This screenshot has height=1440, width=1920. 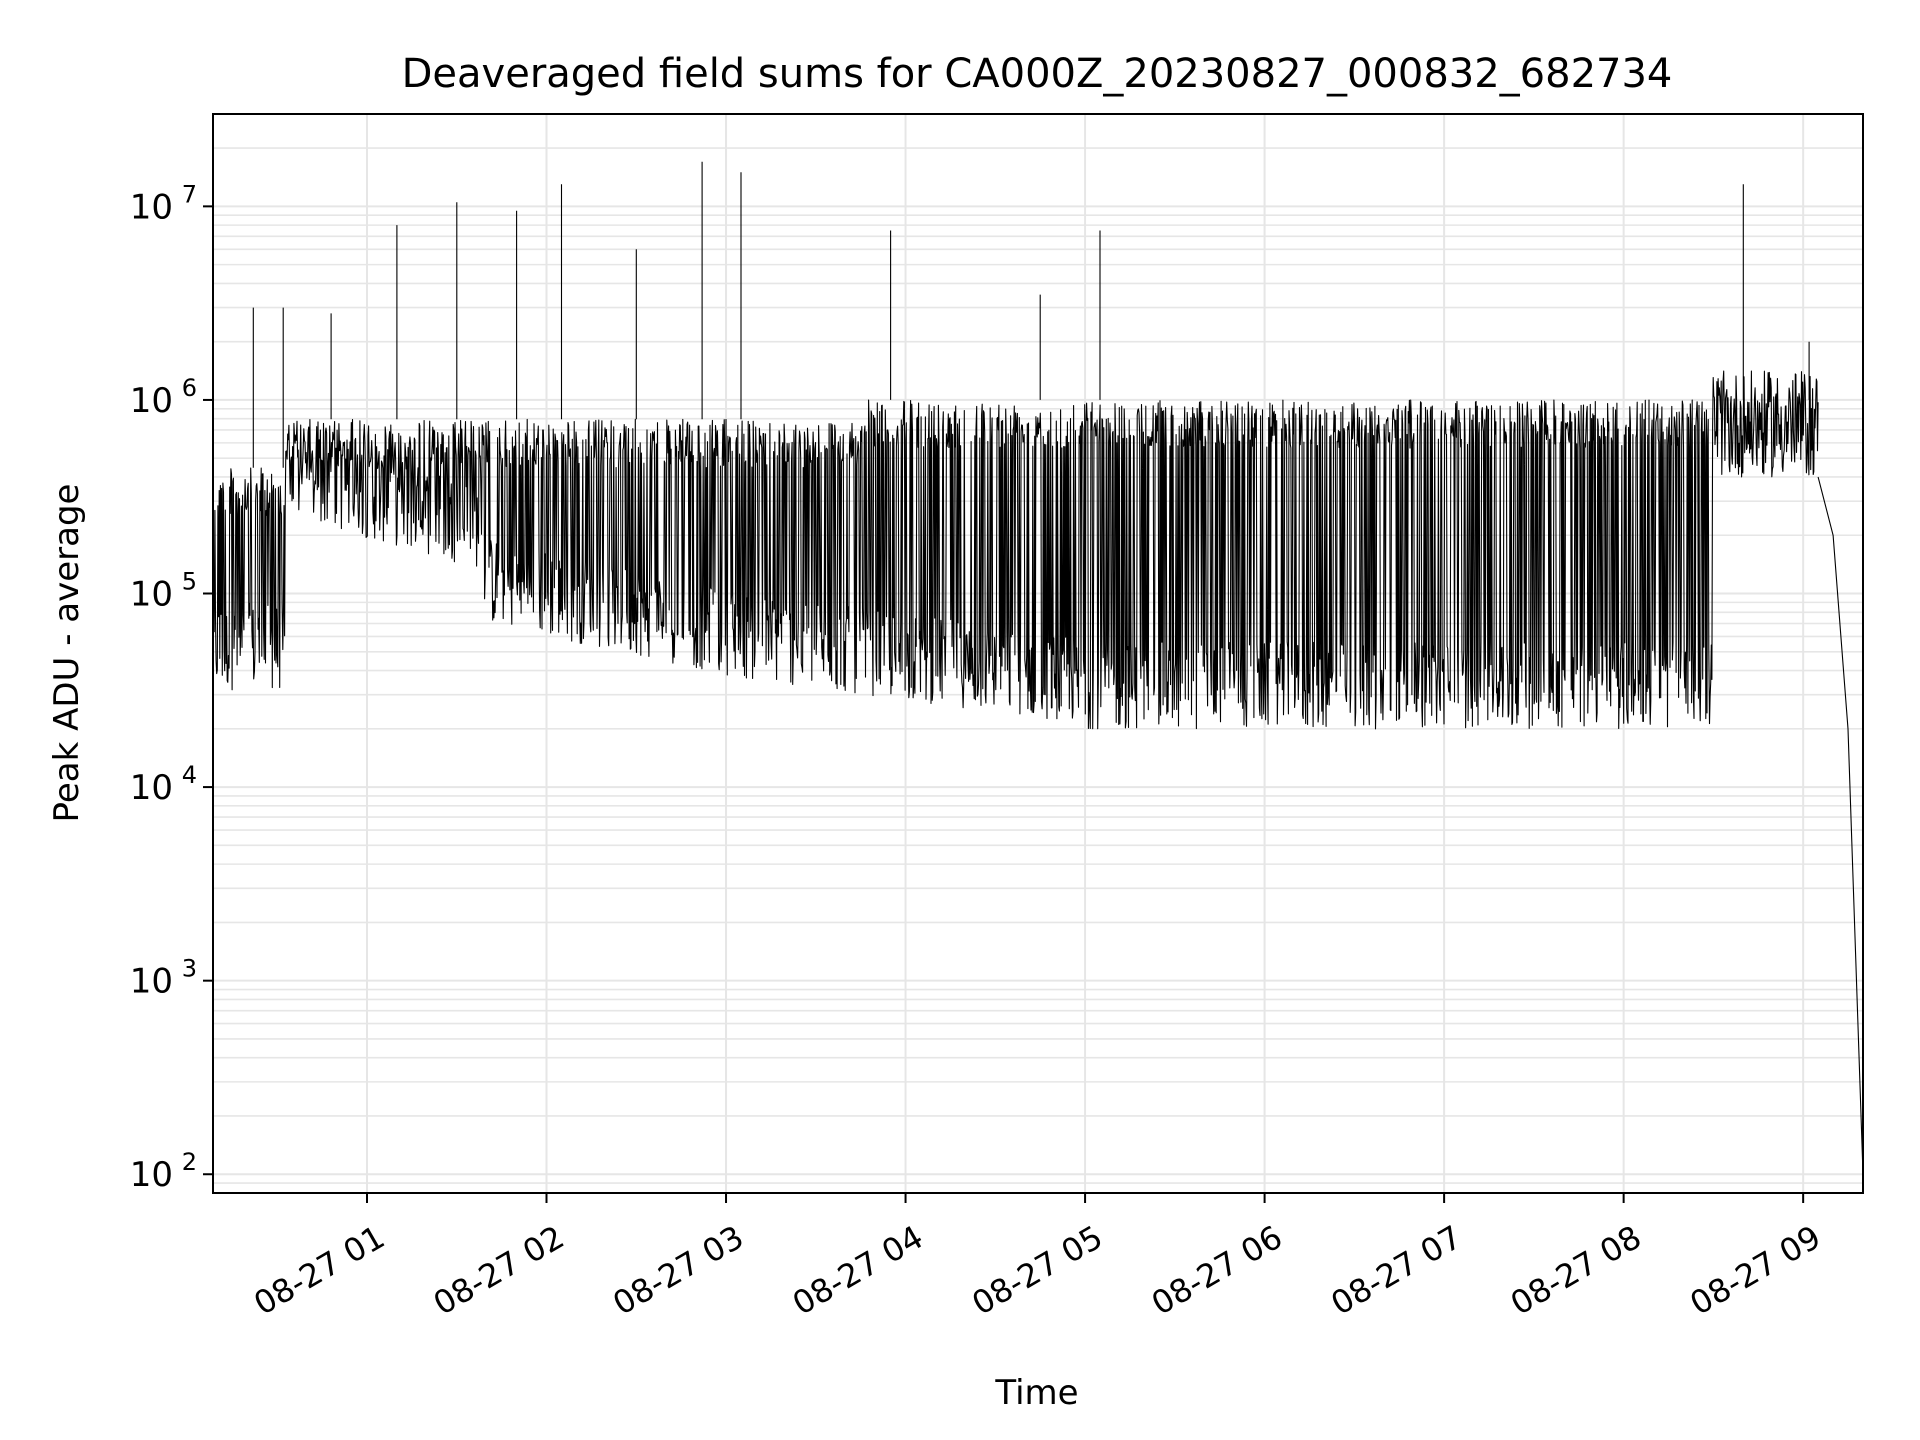 I want to click on x-axis-label: Time, so click(x=1036, y=1393).